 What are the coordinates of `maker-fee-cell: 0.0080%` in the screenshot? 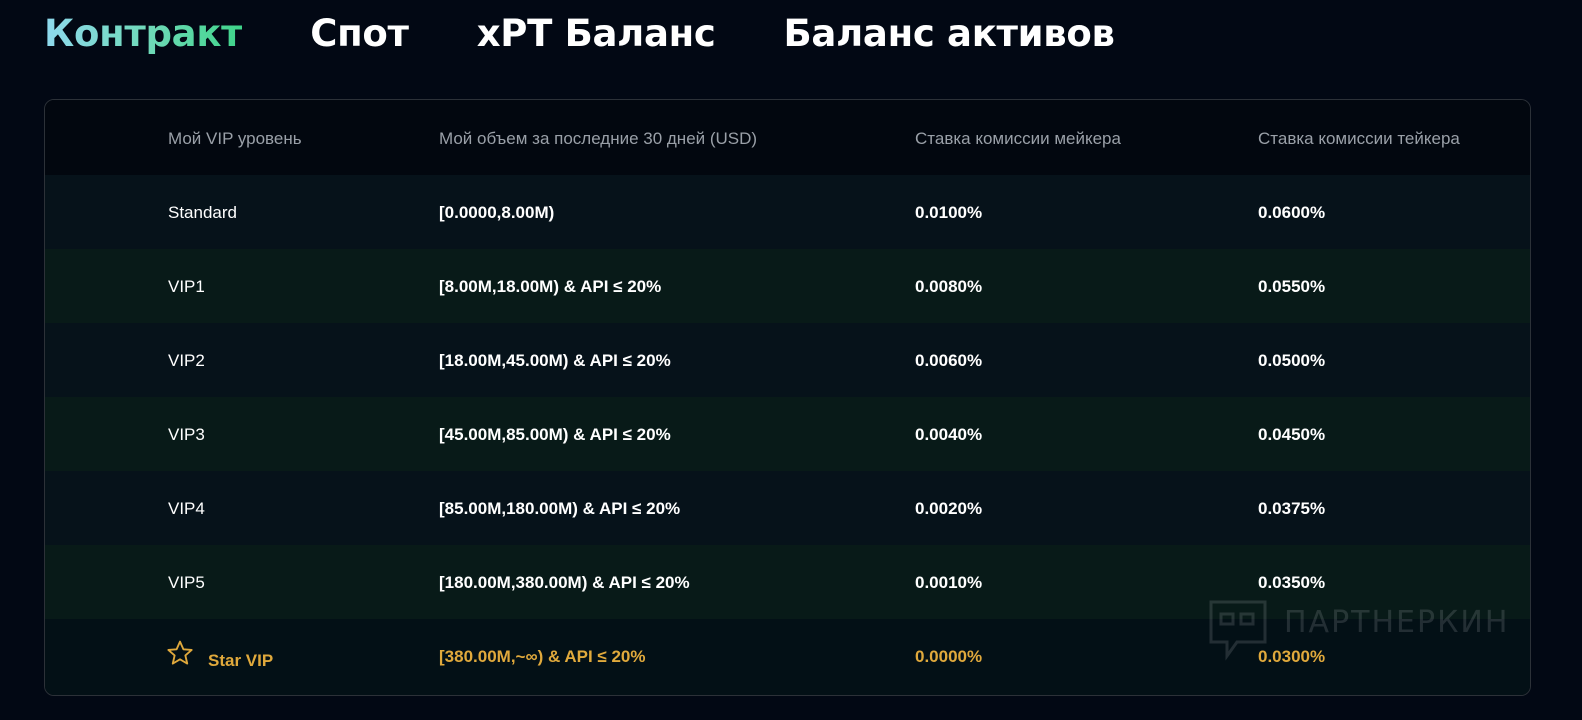 It's located at (949, 286).